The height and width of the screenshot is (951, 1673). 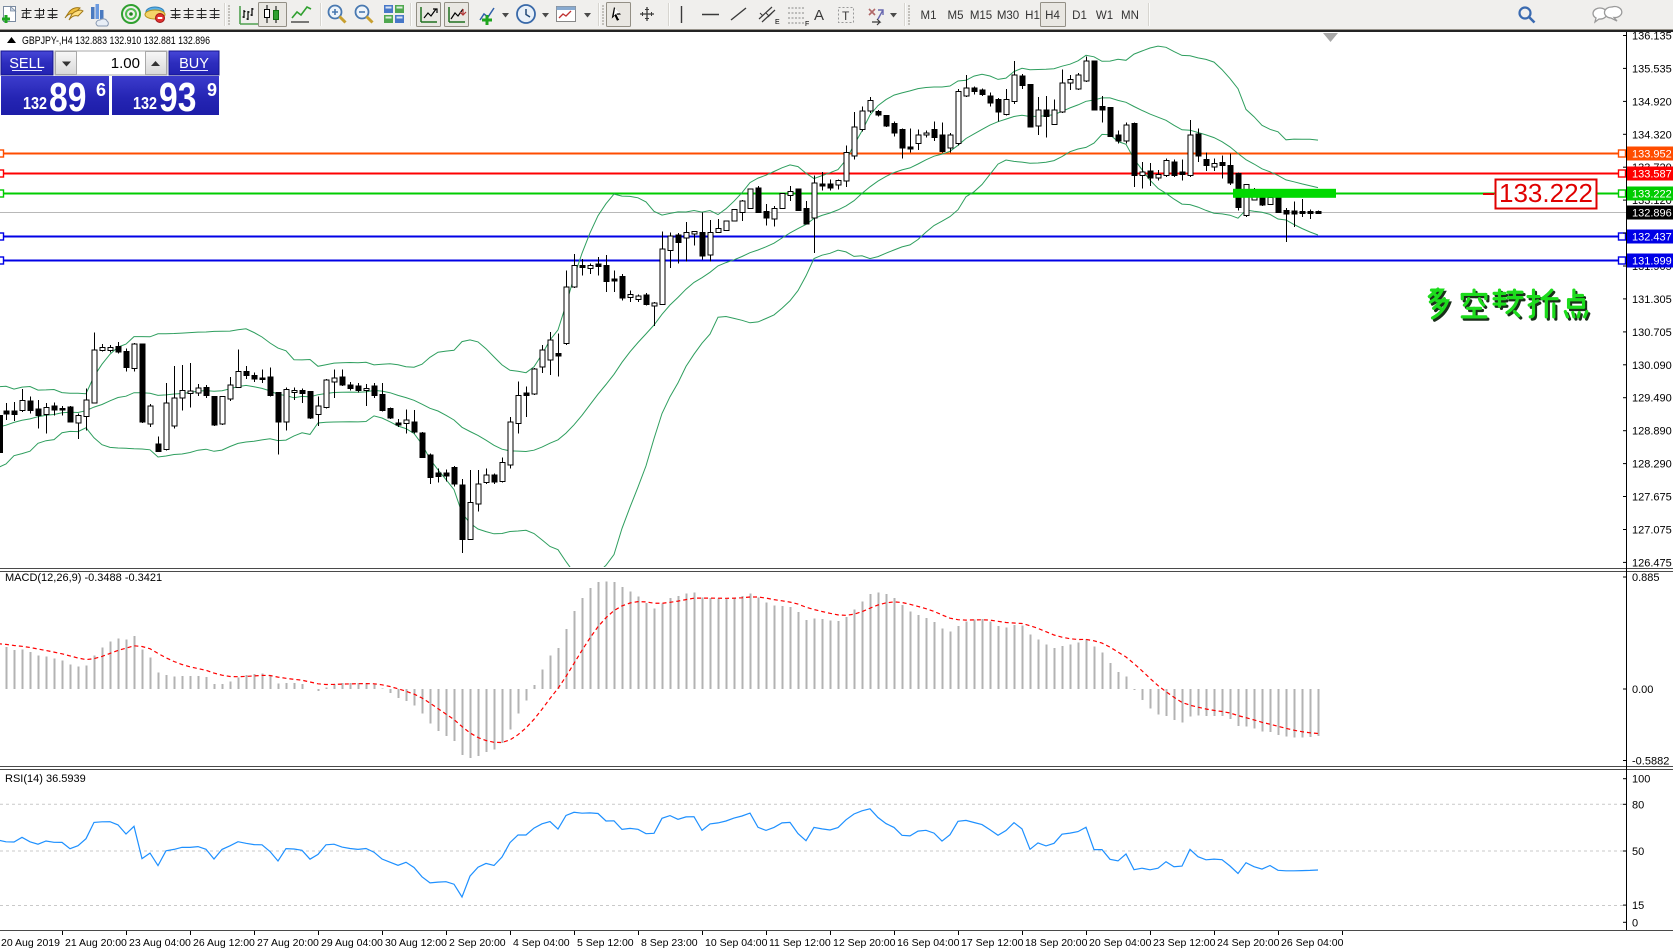 What do you see at coordinates (194, 64) in the screenshot?
I see `svg-text: BUY` at bounding box center [194, 64].